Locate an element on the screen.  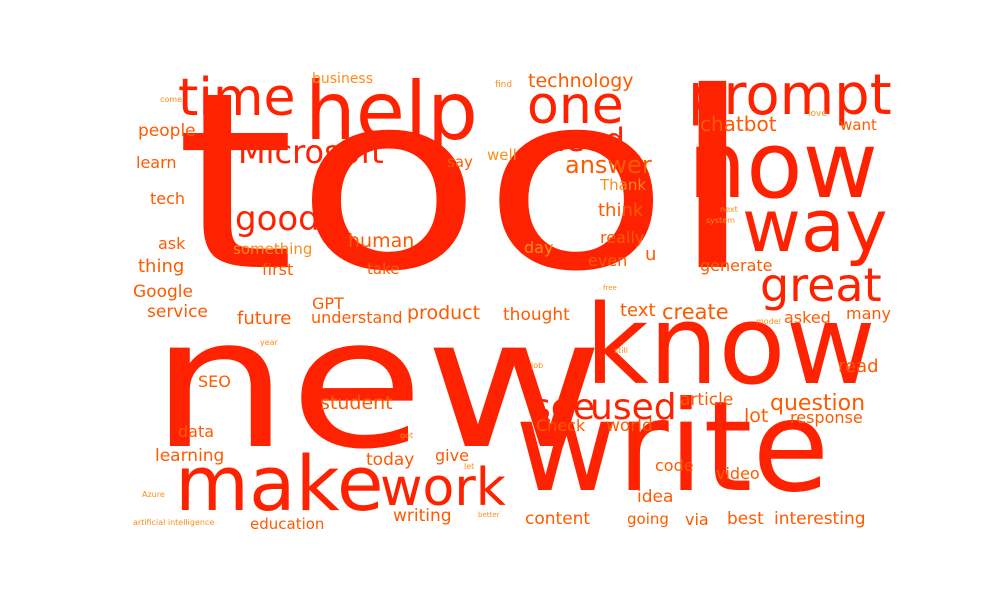
word-service: service is located at coordinates (177, 312).